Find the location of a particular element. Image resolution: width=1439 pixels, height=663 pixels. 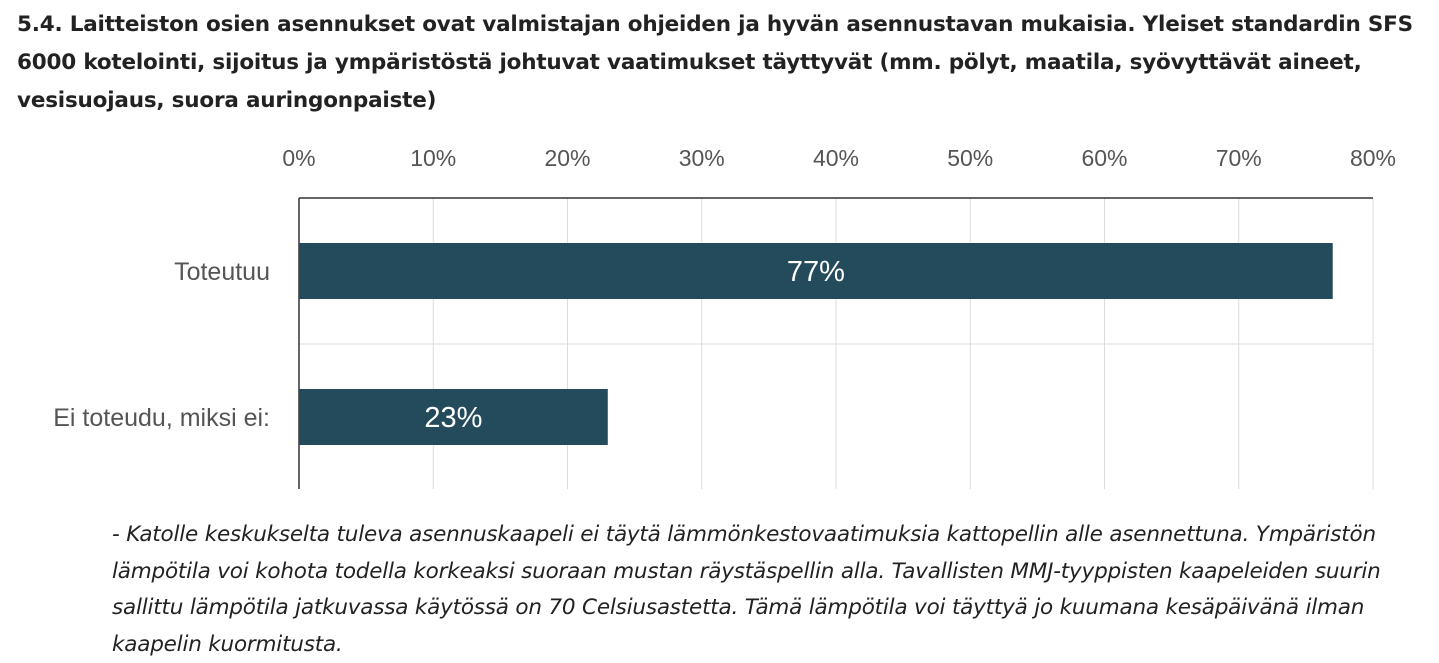

data-label: 77% is located at coordinates (816, 272).